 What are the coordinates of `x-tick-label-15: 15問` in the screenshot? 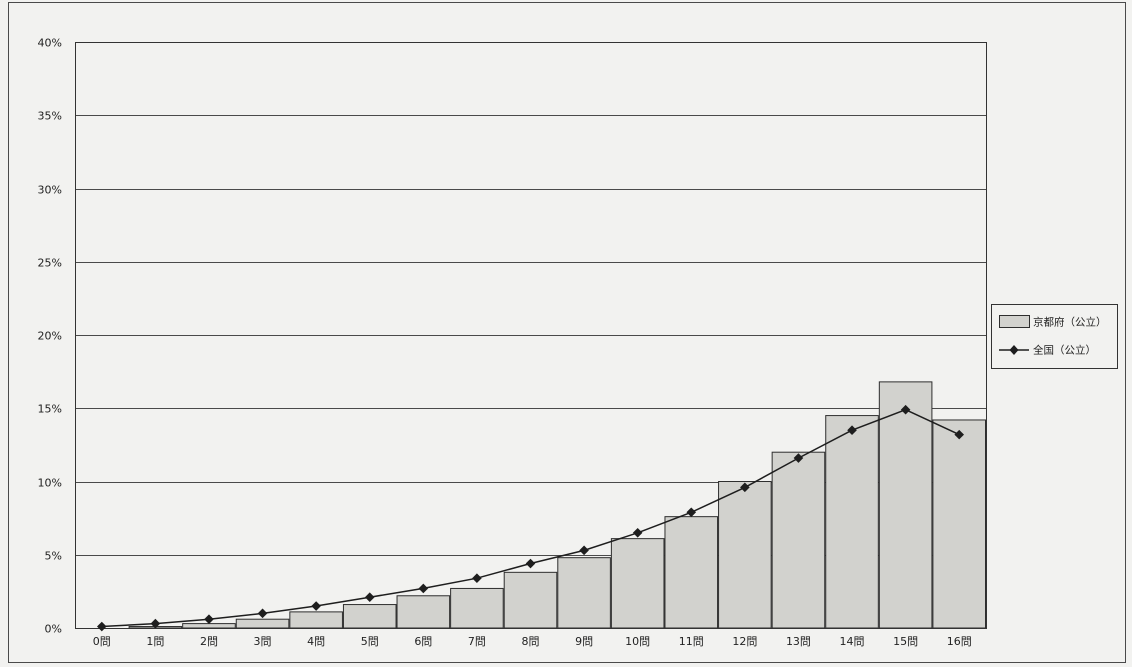 It's located at (905, 641).